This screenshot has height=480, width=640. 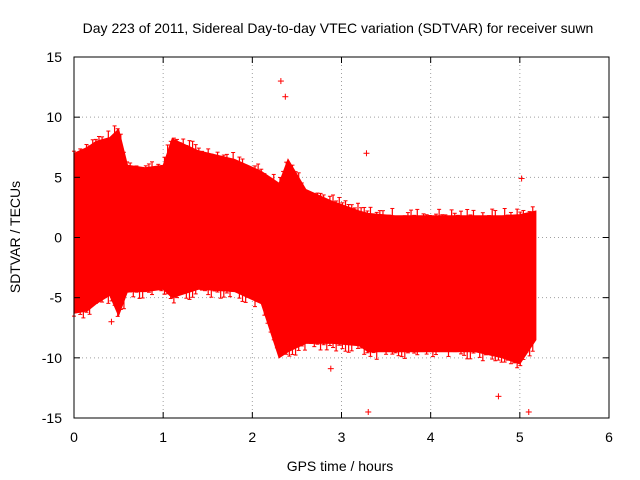 What do you see at coordinates (52, 418) in the screenshot?
I see `y-tick-label: -15` at bounding box center [52, 418].